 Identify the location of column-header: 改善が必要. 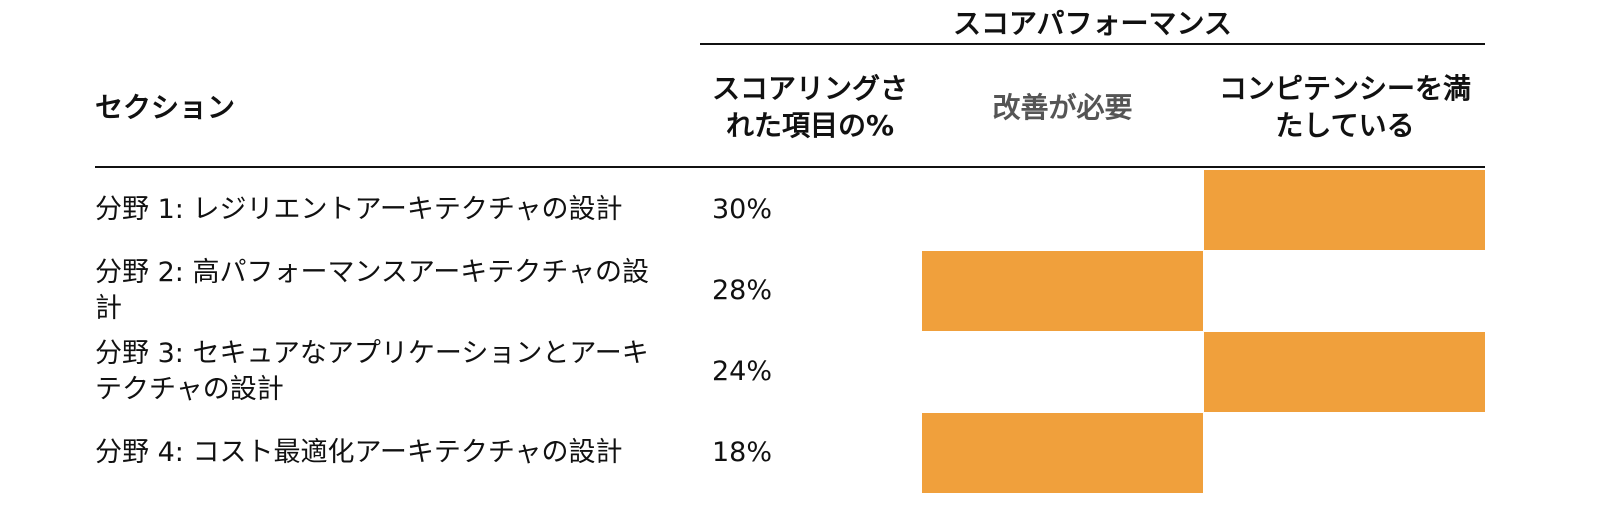
(1062, 107).